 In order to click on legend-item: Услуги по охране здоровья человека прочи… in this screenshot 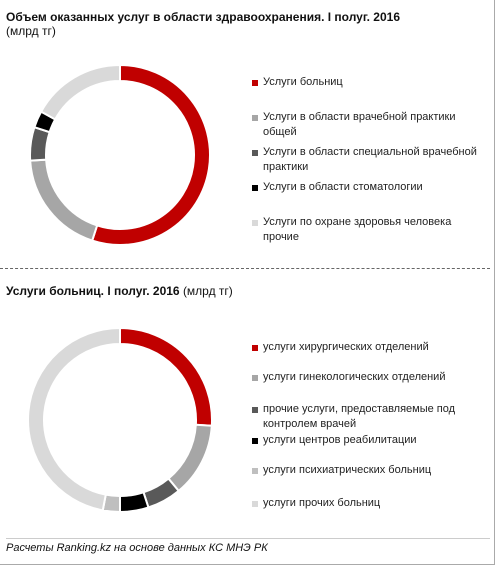, I will do `click(370, 230)`.